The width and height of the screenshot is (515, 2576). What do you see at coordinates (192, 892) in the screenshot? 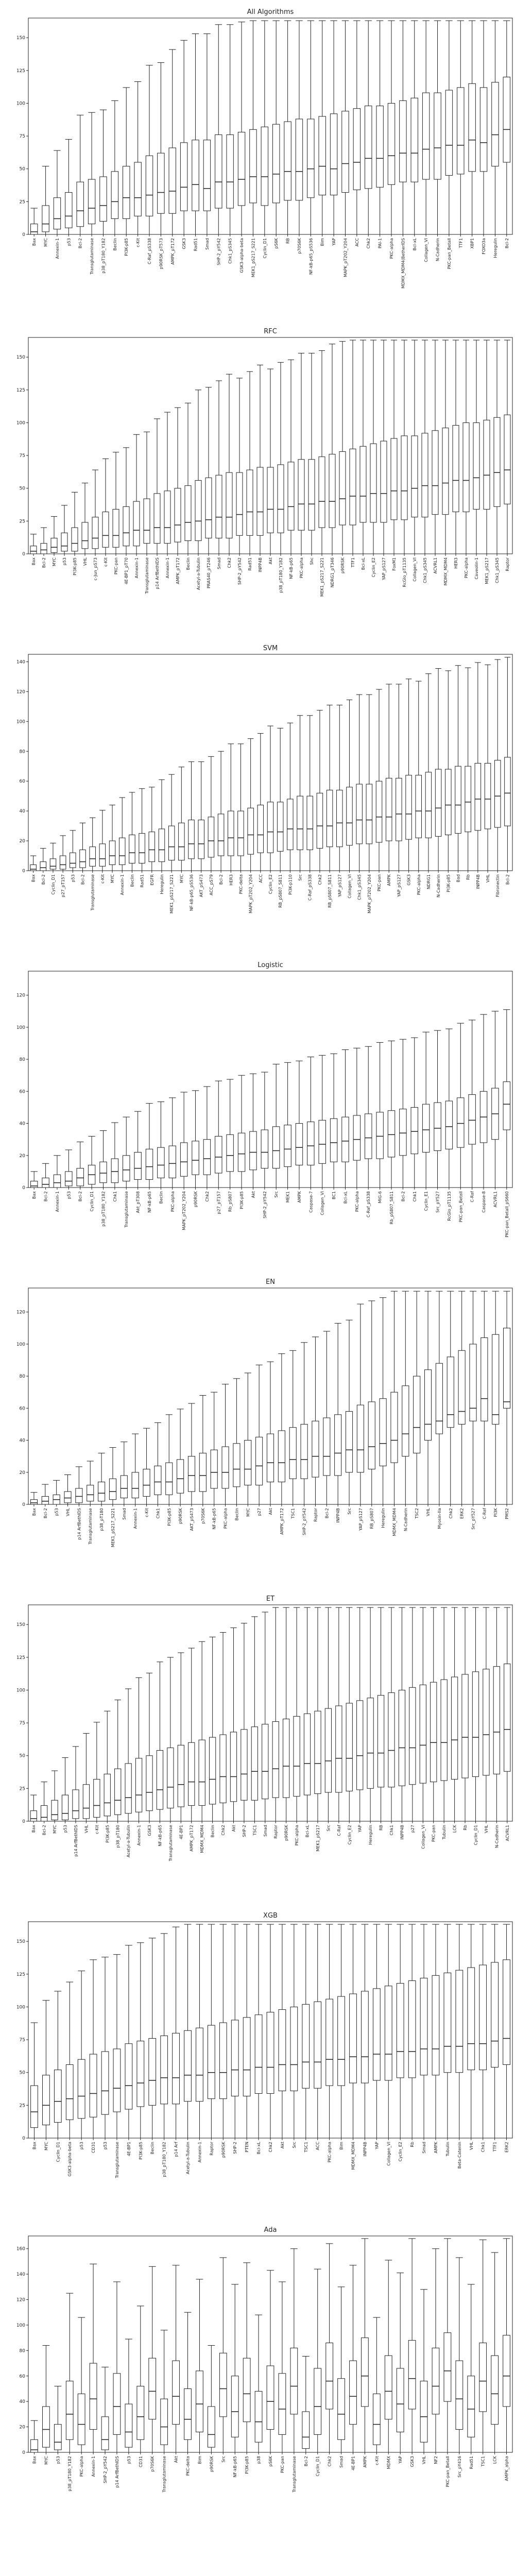
I see `x-tick-label: NF-kB-p65_pS536` at bounding box center [192, 892].